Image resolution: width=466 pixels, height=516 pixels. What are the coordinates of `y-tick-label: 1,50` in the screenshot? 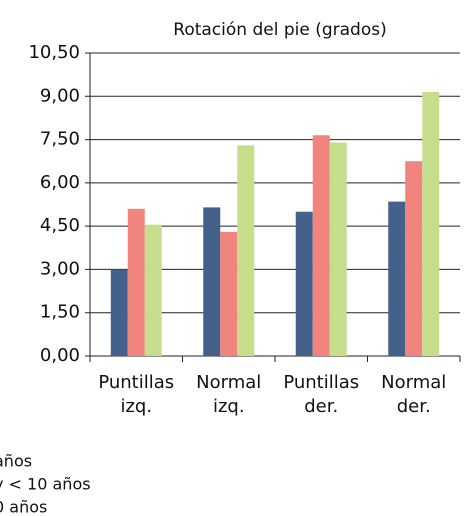 It's located at (60, 312).